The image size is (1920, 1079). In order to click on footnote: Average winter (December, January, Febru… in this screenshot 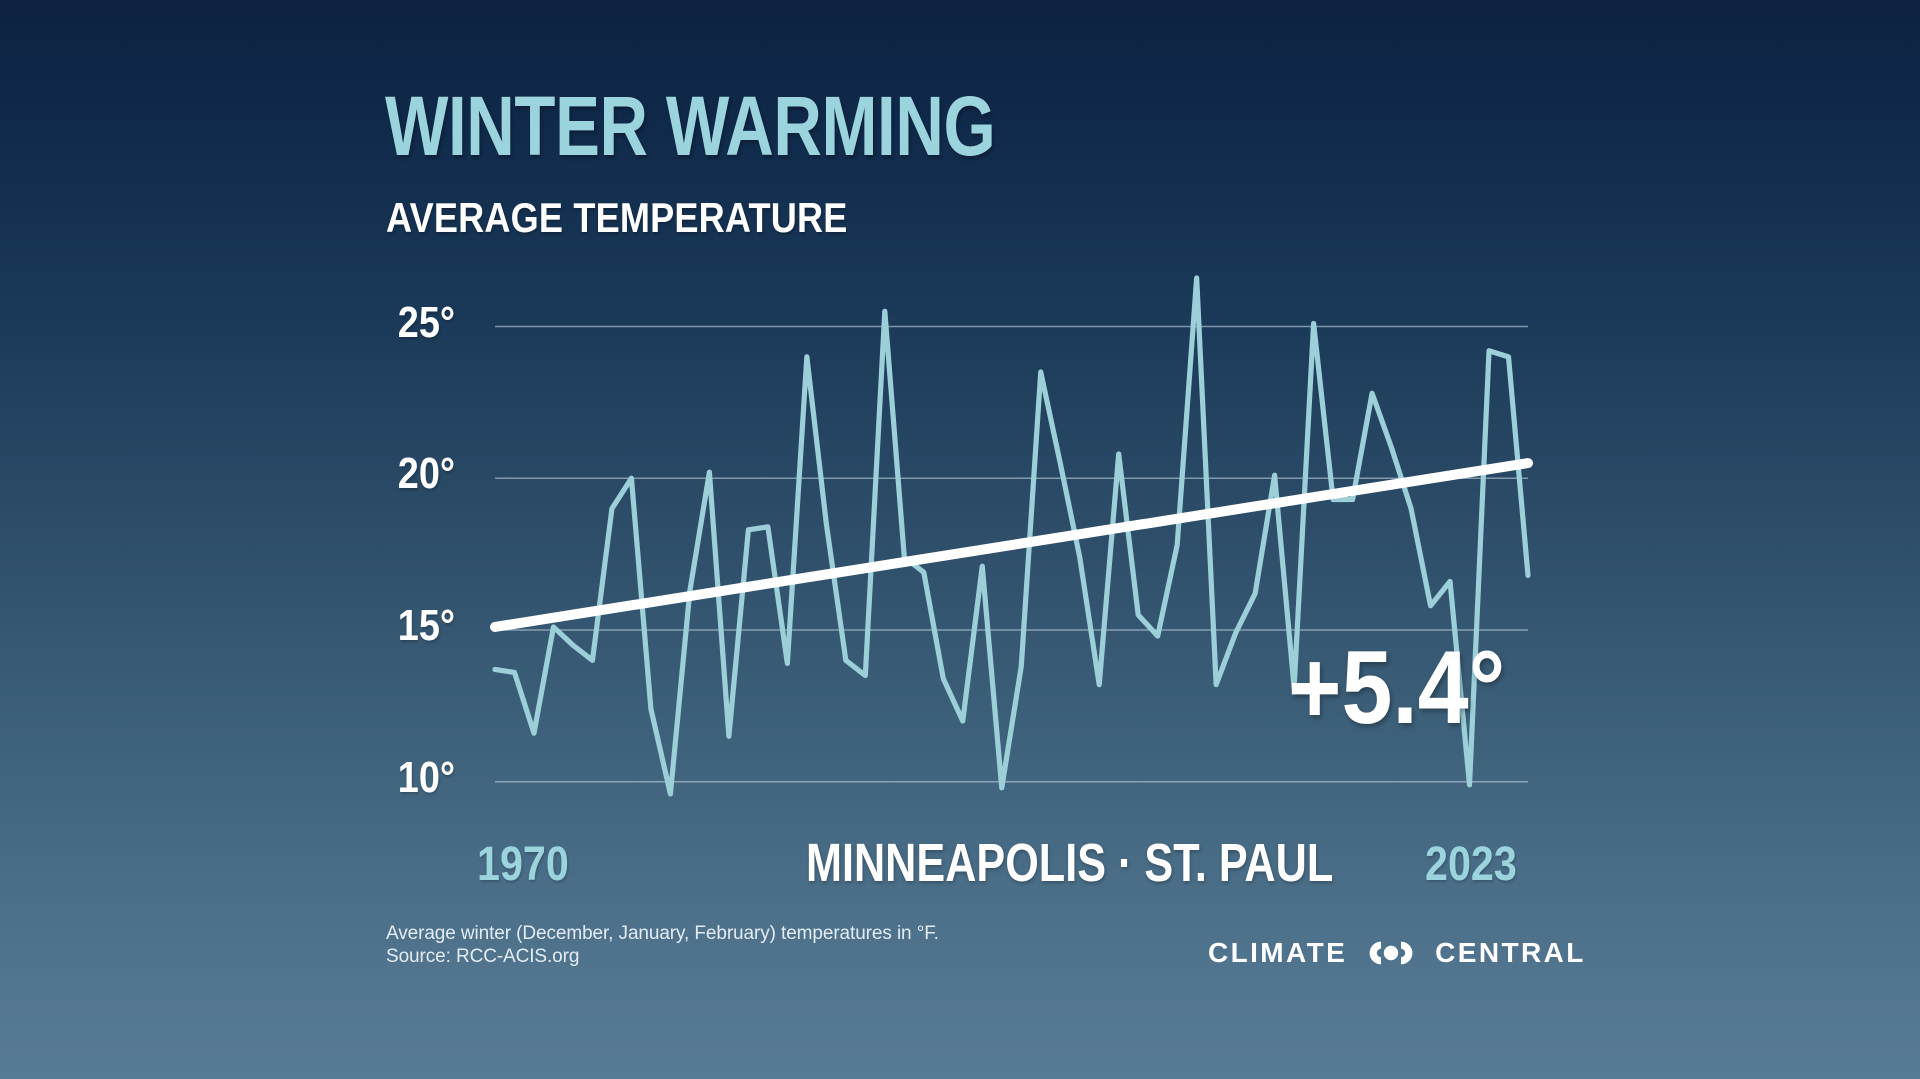, I will do `click(662, 945)`.